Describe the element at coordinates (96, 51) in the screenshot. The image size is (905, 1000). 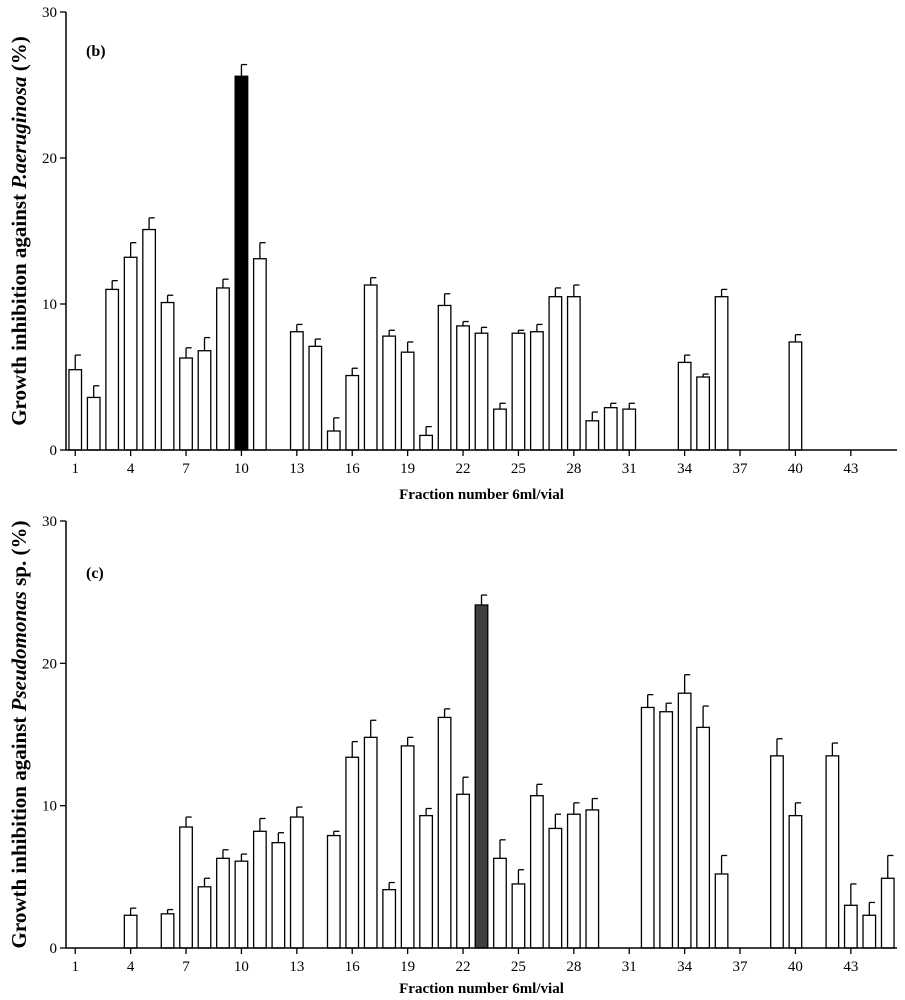
I see `panel-label: (b)` at that location.